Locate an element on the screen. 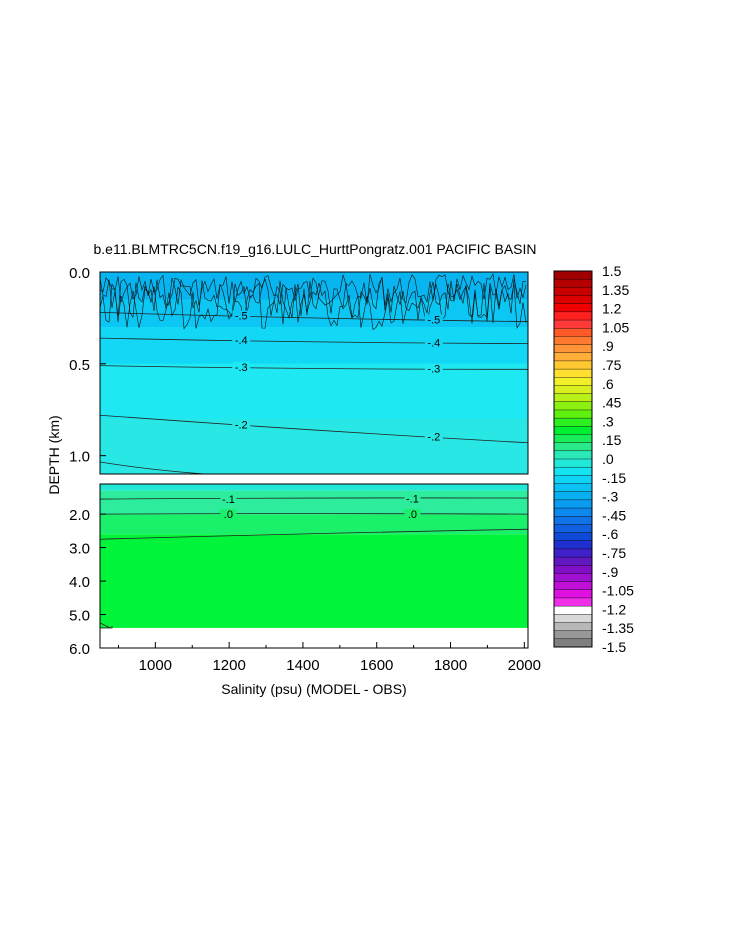 This screenshot has height=945, width=733. upper-y-tick-label-1: 0.5 is located at coordinates (79, 365).